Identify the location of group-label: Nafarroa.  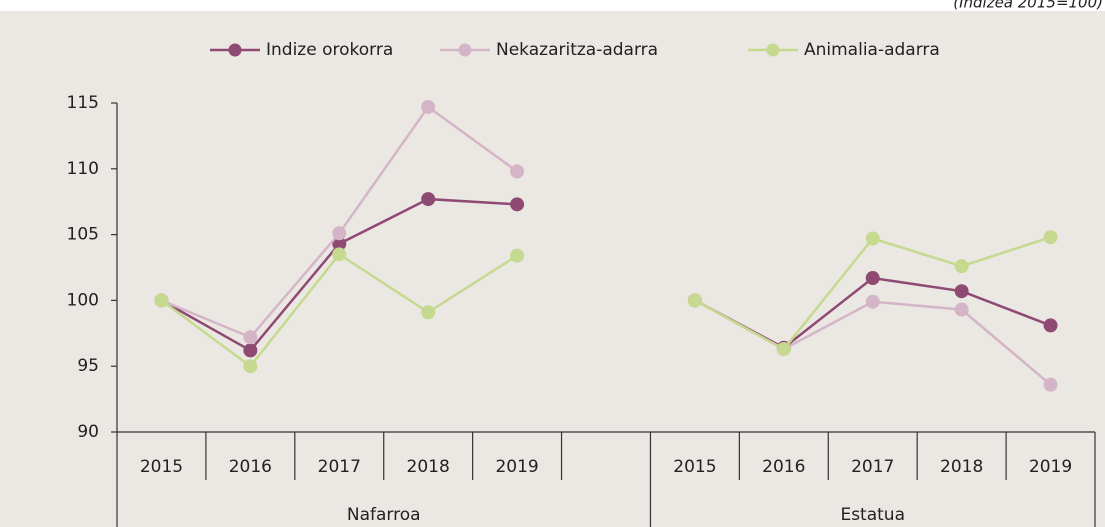
(384, 515).